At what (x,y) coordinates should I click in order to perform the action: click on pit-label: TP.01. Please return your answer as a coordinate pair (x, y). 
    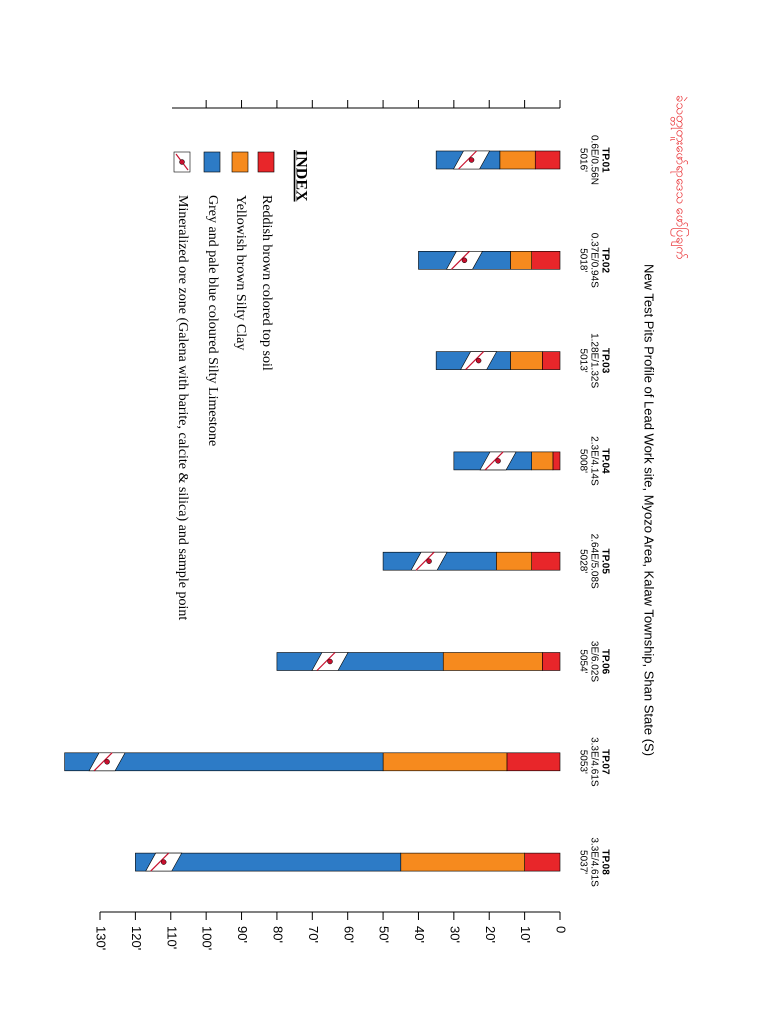
    Looking at the image, I should click on (604, 160).